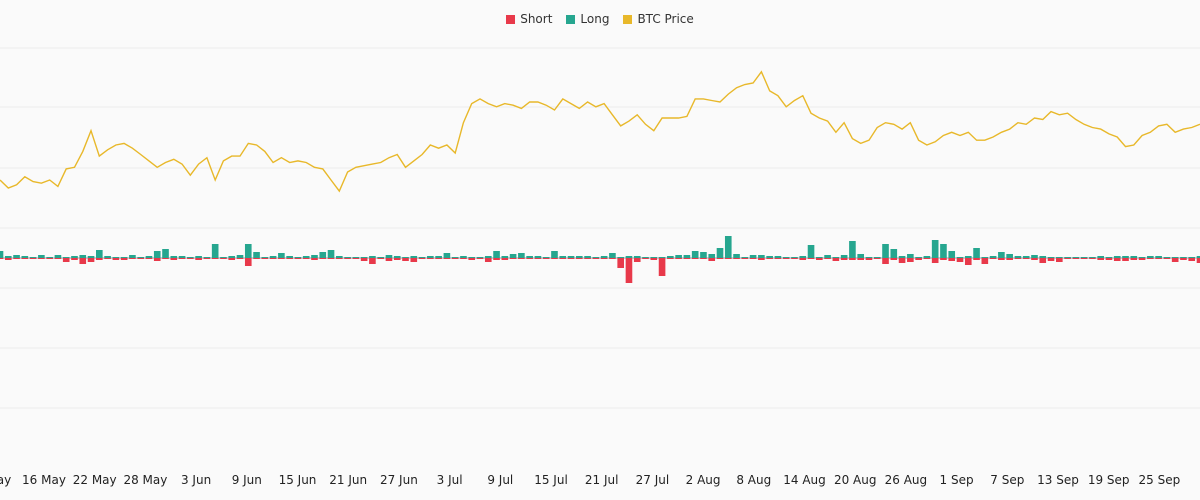 Image resolution: width=1200 pixels, height=500 pixels. I want to click on legend-item-short: Short, so click(529, 19).